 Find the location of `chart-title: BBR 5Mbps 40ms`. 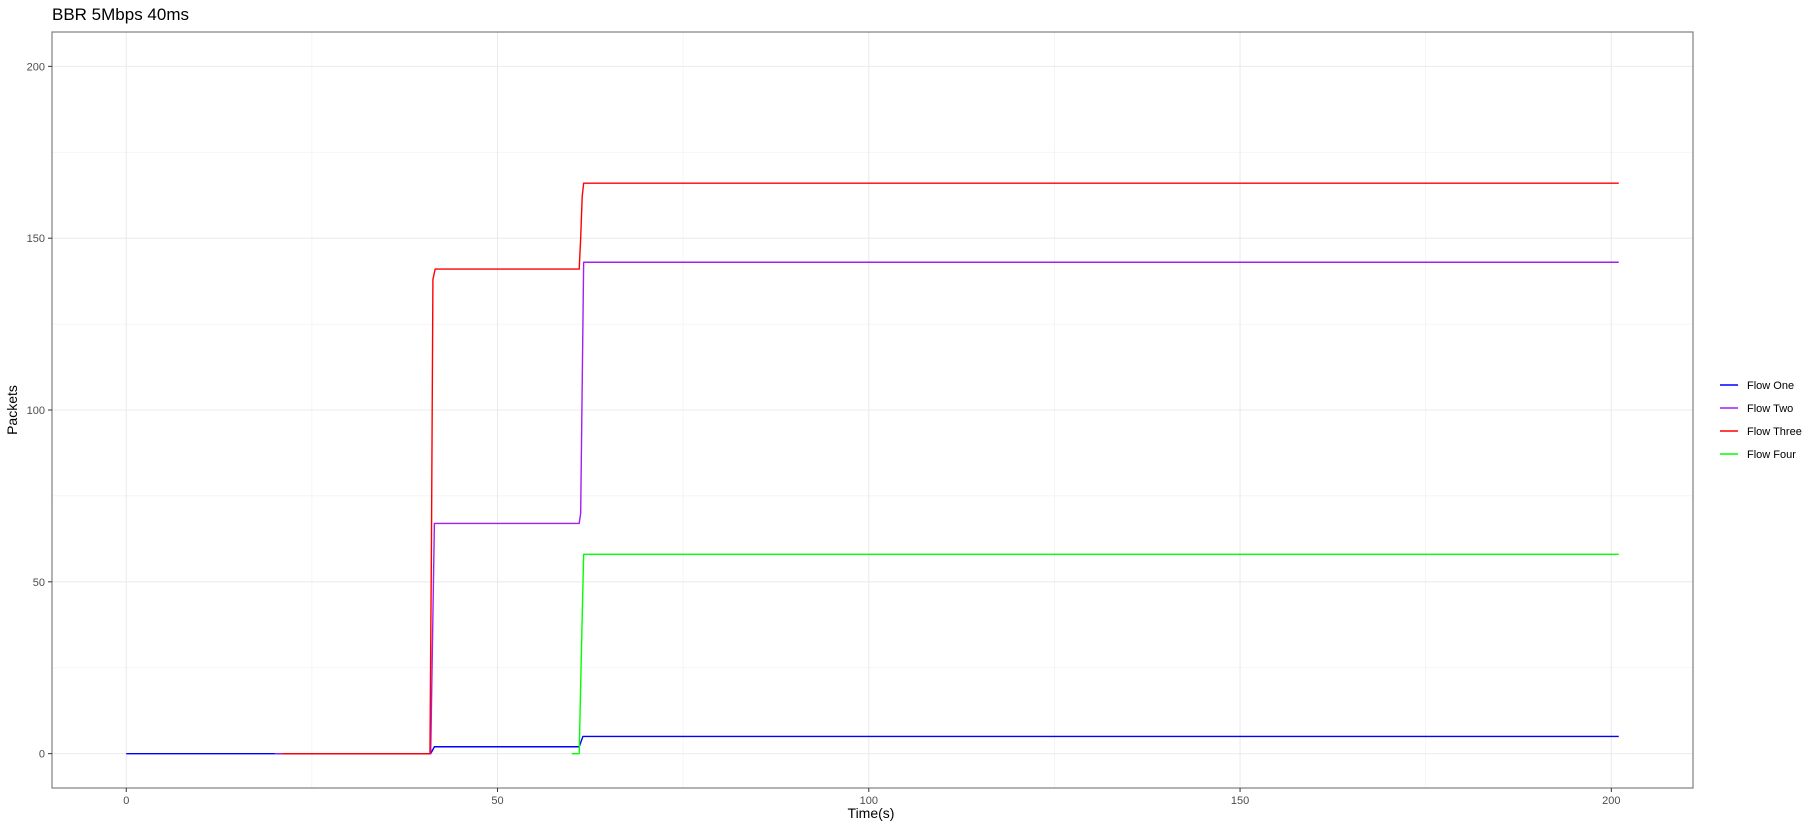

chart-title: BBR 5Mbps 40ms is located at coordinates (120, 14).